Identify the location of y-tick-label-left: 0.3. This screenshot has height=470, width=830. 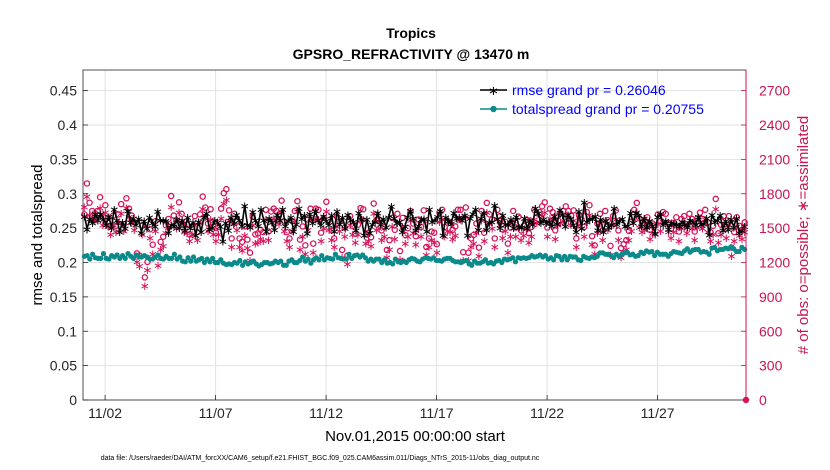
(68, 194).